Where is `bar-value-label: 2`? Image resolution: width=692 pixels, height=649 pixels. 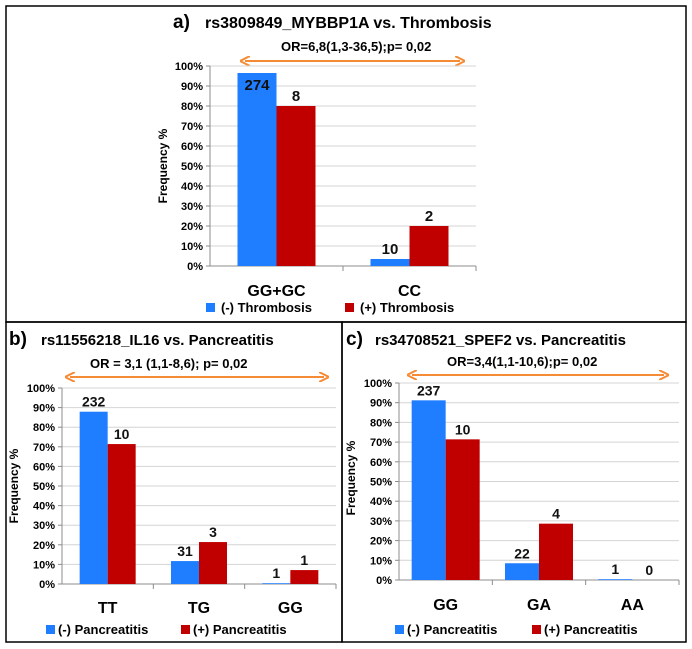 bar-value-label: 2 is located at coordinates (429, 216).